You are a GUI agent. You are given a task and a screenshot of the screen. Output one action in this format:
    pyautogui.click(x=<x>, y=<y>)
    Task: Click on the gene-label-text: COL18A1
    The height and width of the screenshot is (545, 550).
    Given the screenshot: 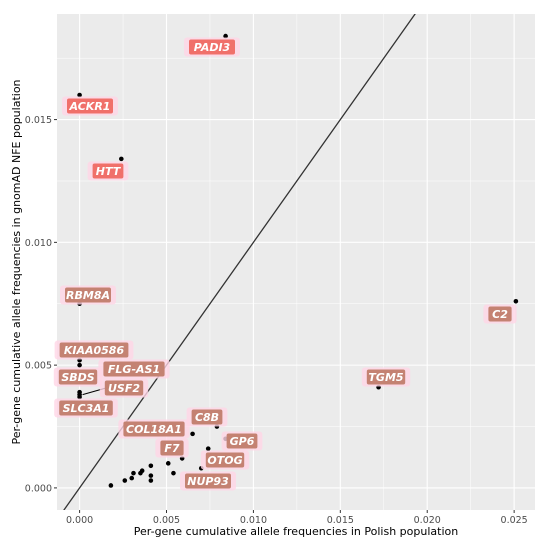 What is the action you would take?
    pyautogui.click(x=154, y=429)
    